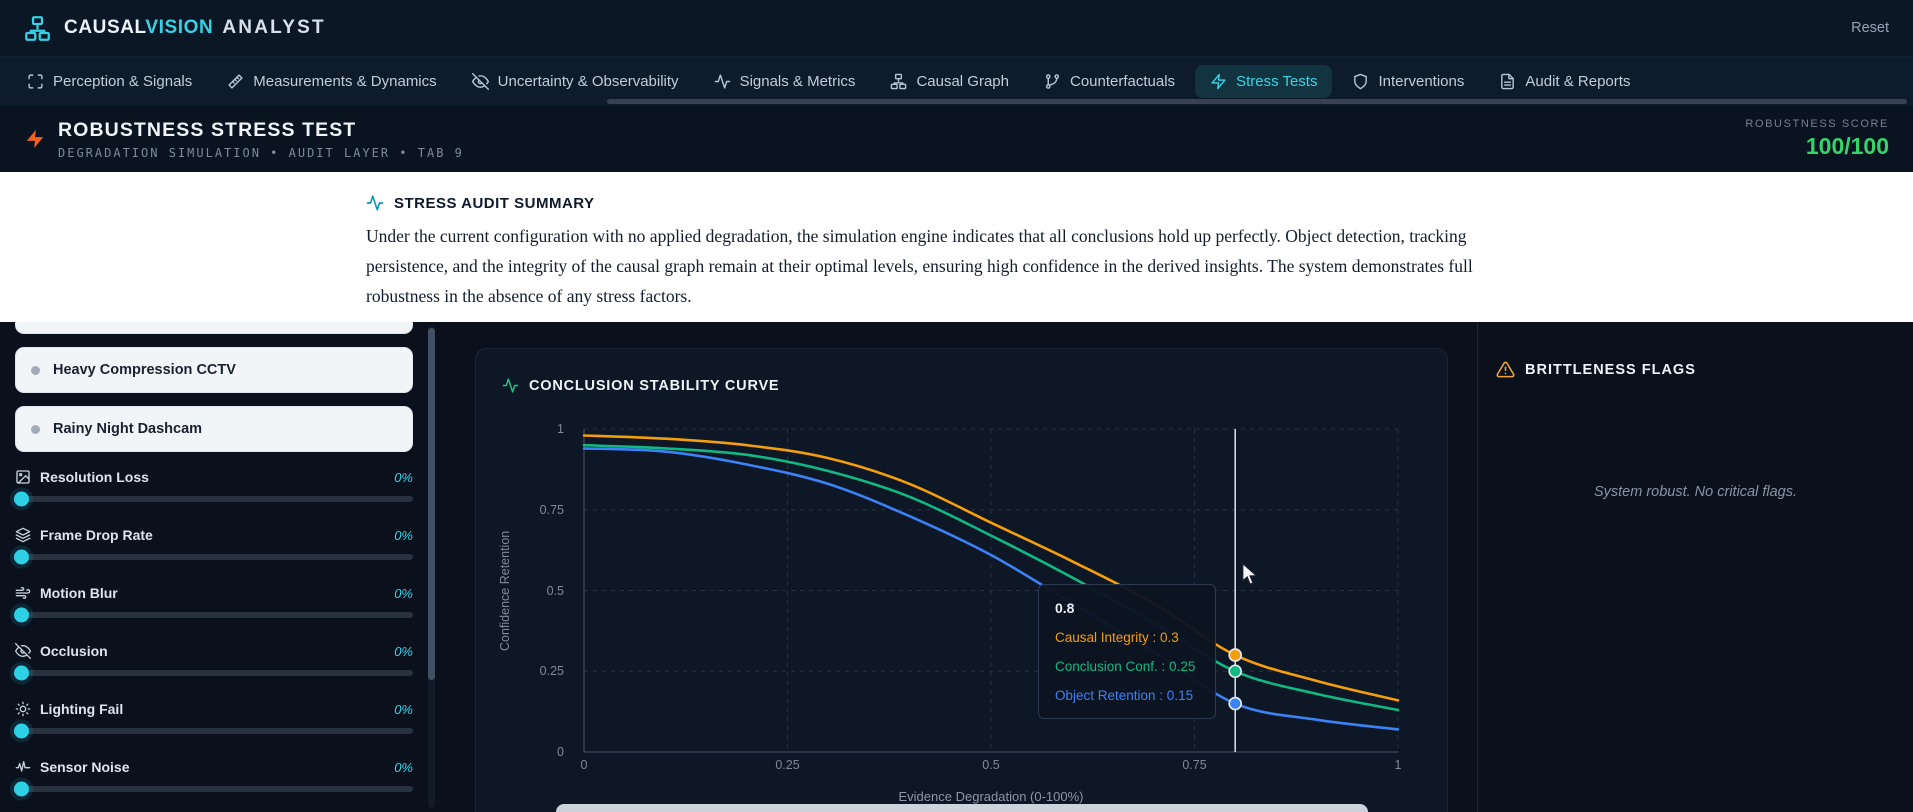 Image resolution: width=1913 pixels, height=812 pixels. Describe the element at coordinates (1408, 81) in the screenshot. I see `tab-interventions: Interventions` at that location.